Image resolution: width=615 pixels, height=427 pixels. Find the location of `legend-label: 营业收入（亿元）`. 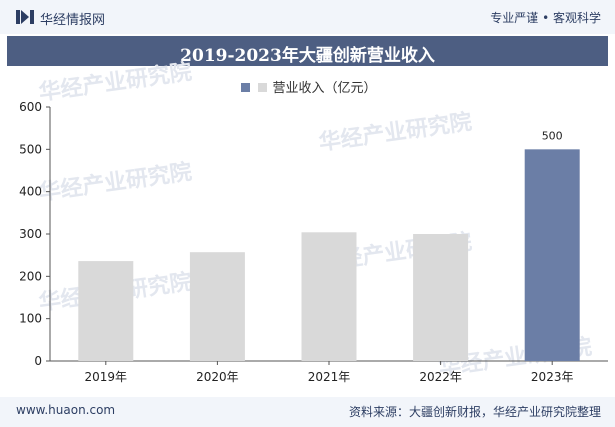

legend-label: 营业收入（亿元） is located at coordinates (324, 88).